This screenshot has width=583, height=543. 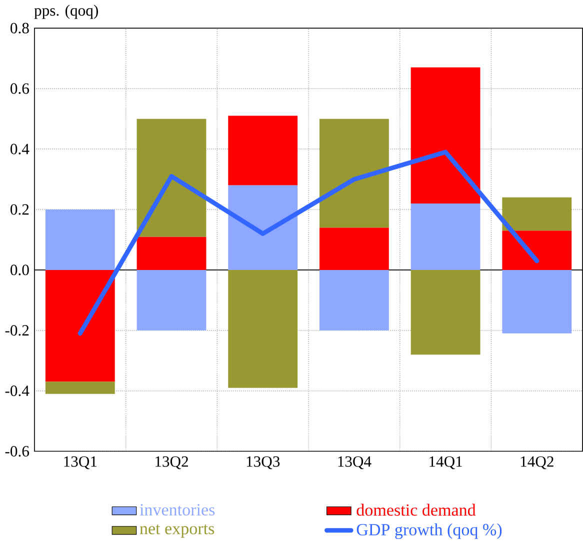 What do you see at coordinates (20, 149) in the screenshot?
I see `y-tick-label: 0.4` at bounding box center [20, 149].